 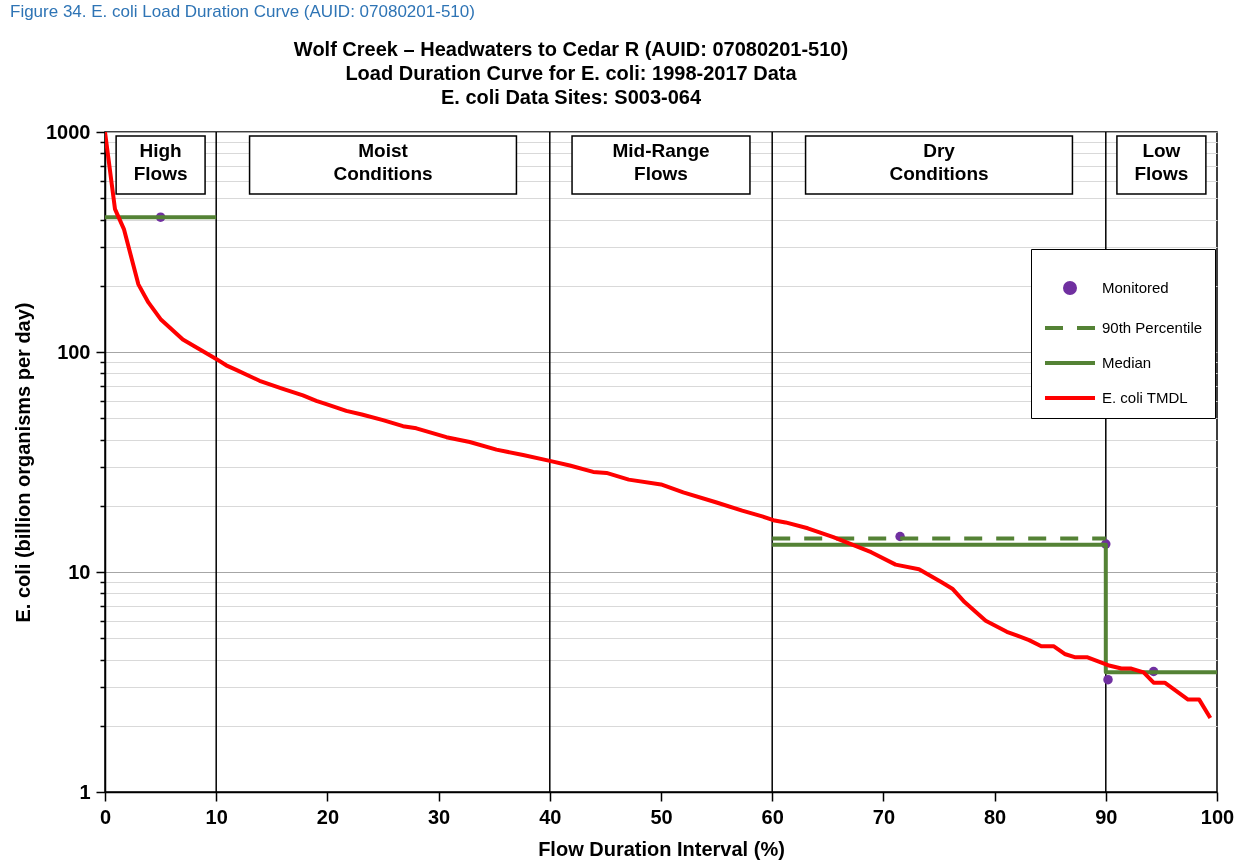 What do you see at coordinates (383, 162) in the screenshot?
I see `annotation: Moist Conditions` at bounding box center [383, 162].